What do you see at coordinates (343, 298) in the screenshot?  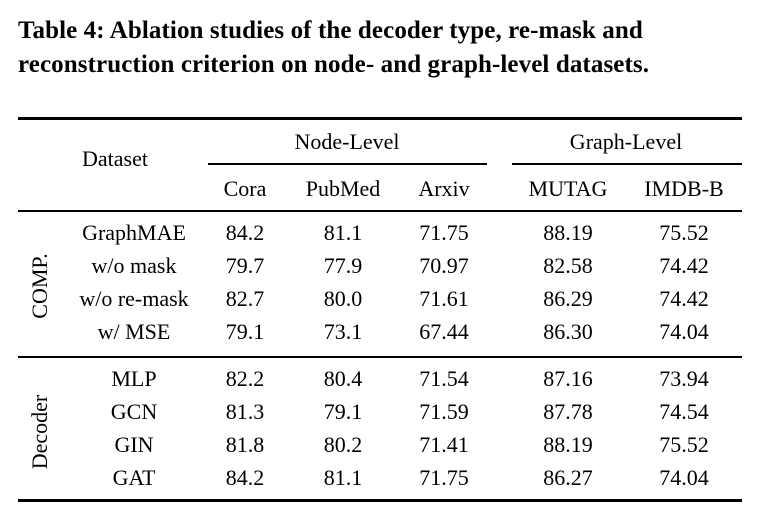 I see `table-cell: 80.0` at bounding box center [343, 298].